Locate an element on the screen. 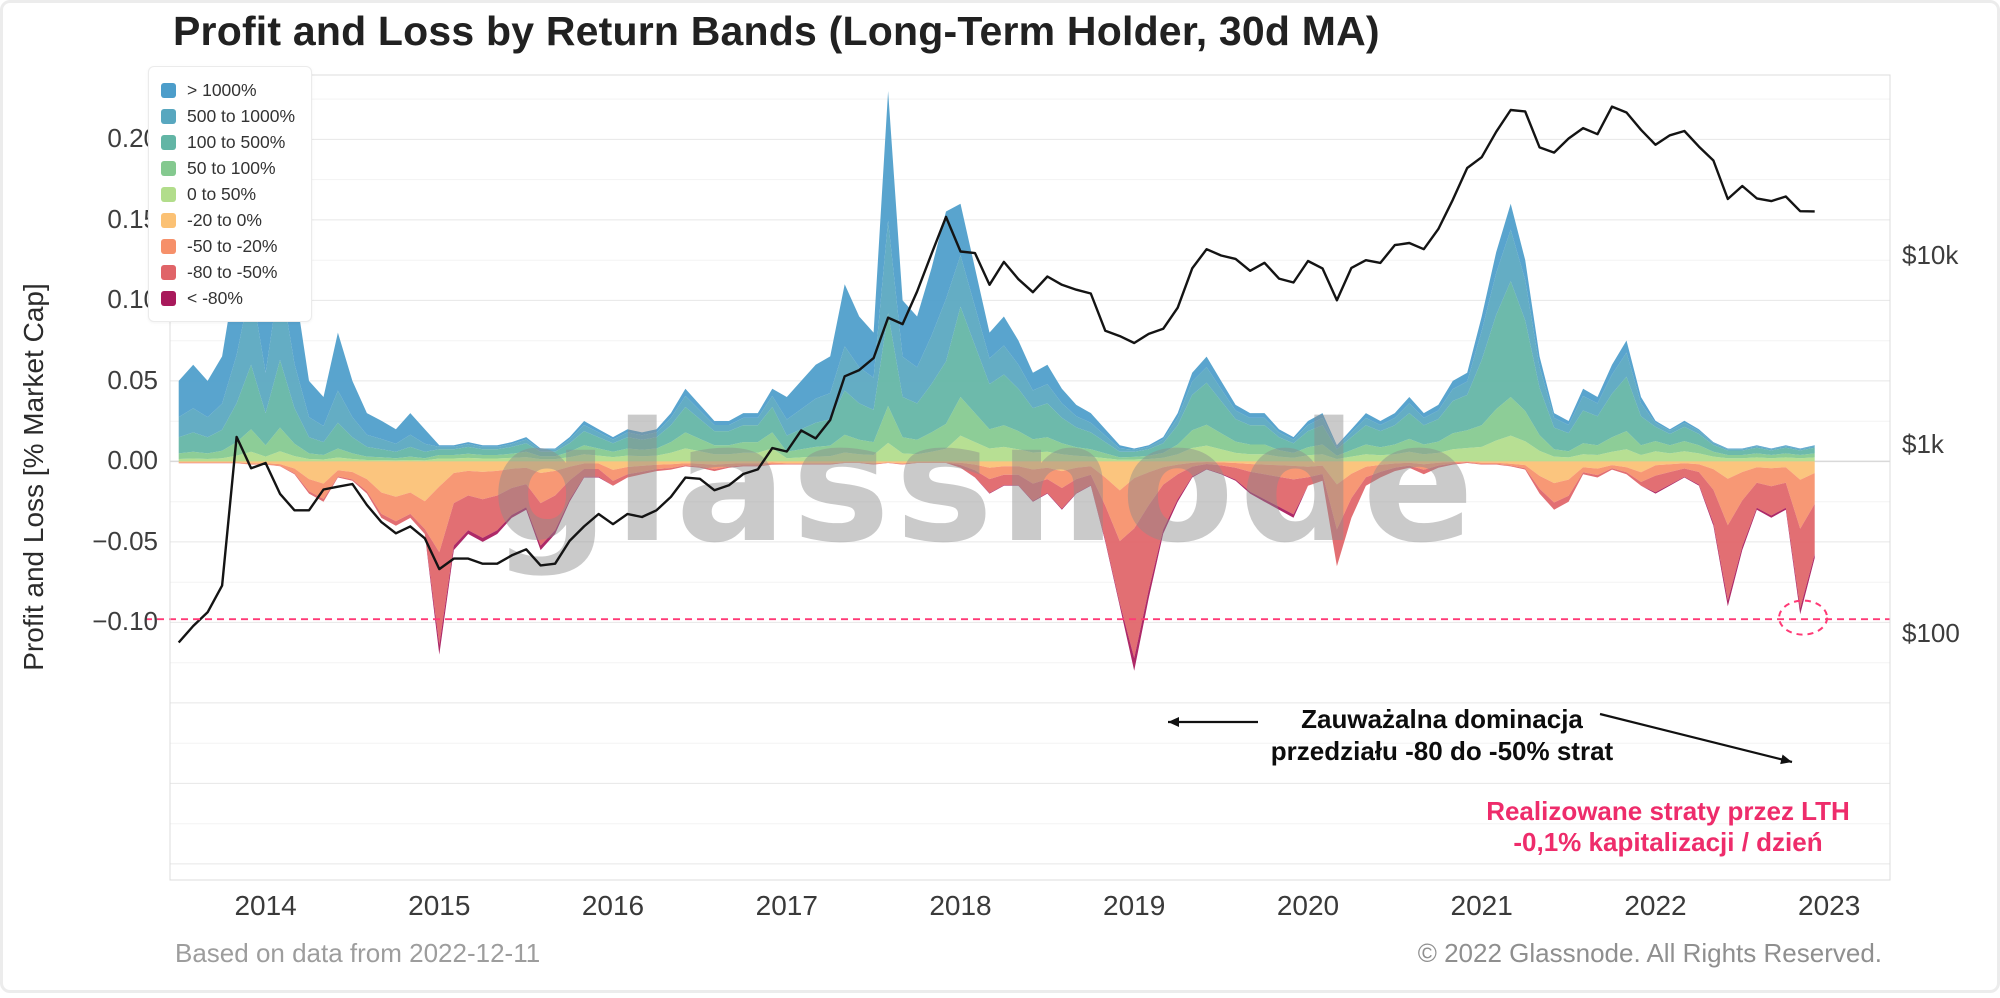  legend-item: -20 to 0% is located at coordinates (228, 220).